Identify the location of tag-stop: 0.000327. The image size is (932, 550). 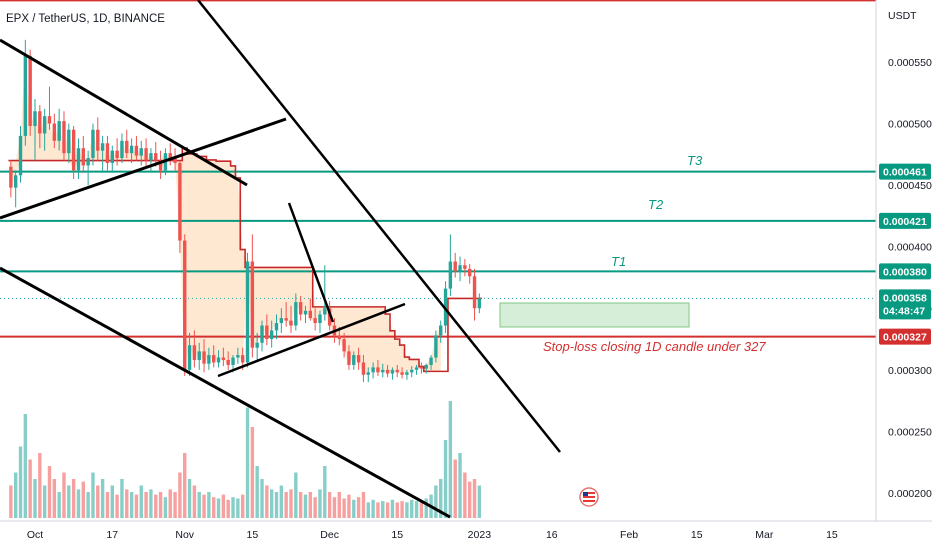
(905, 338).